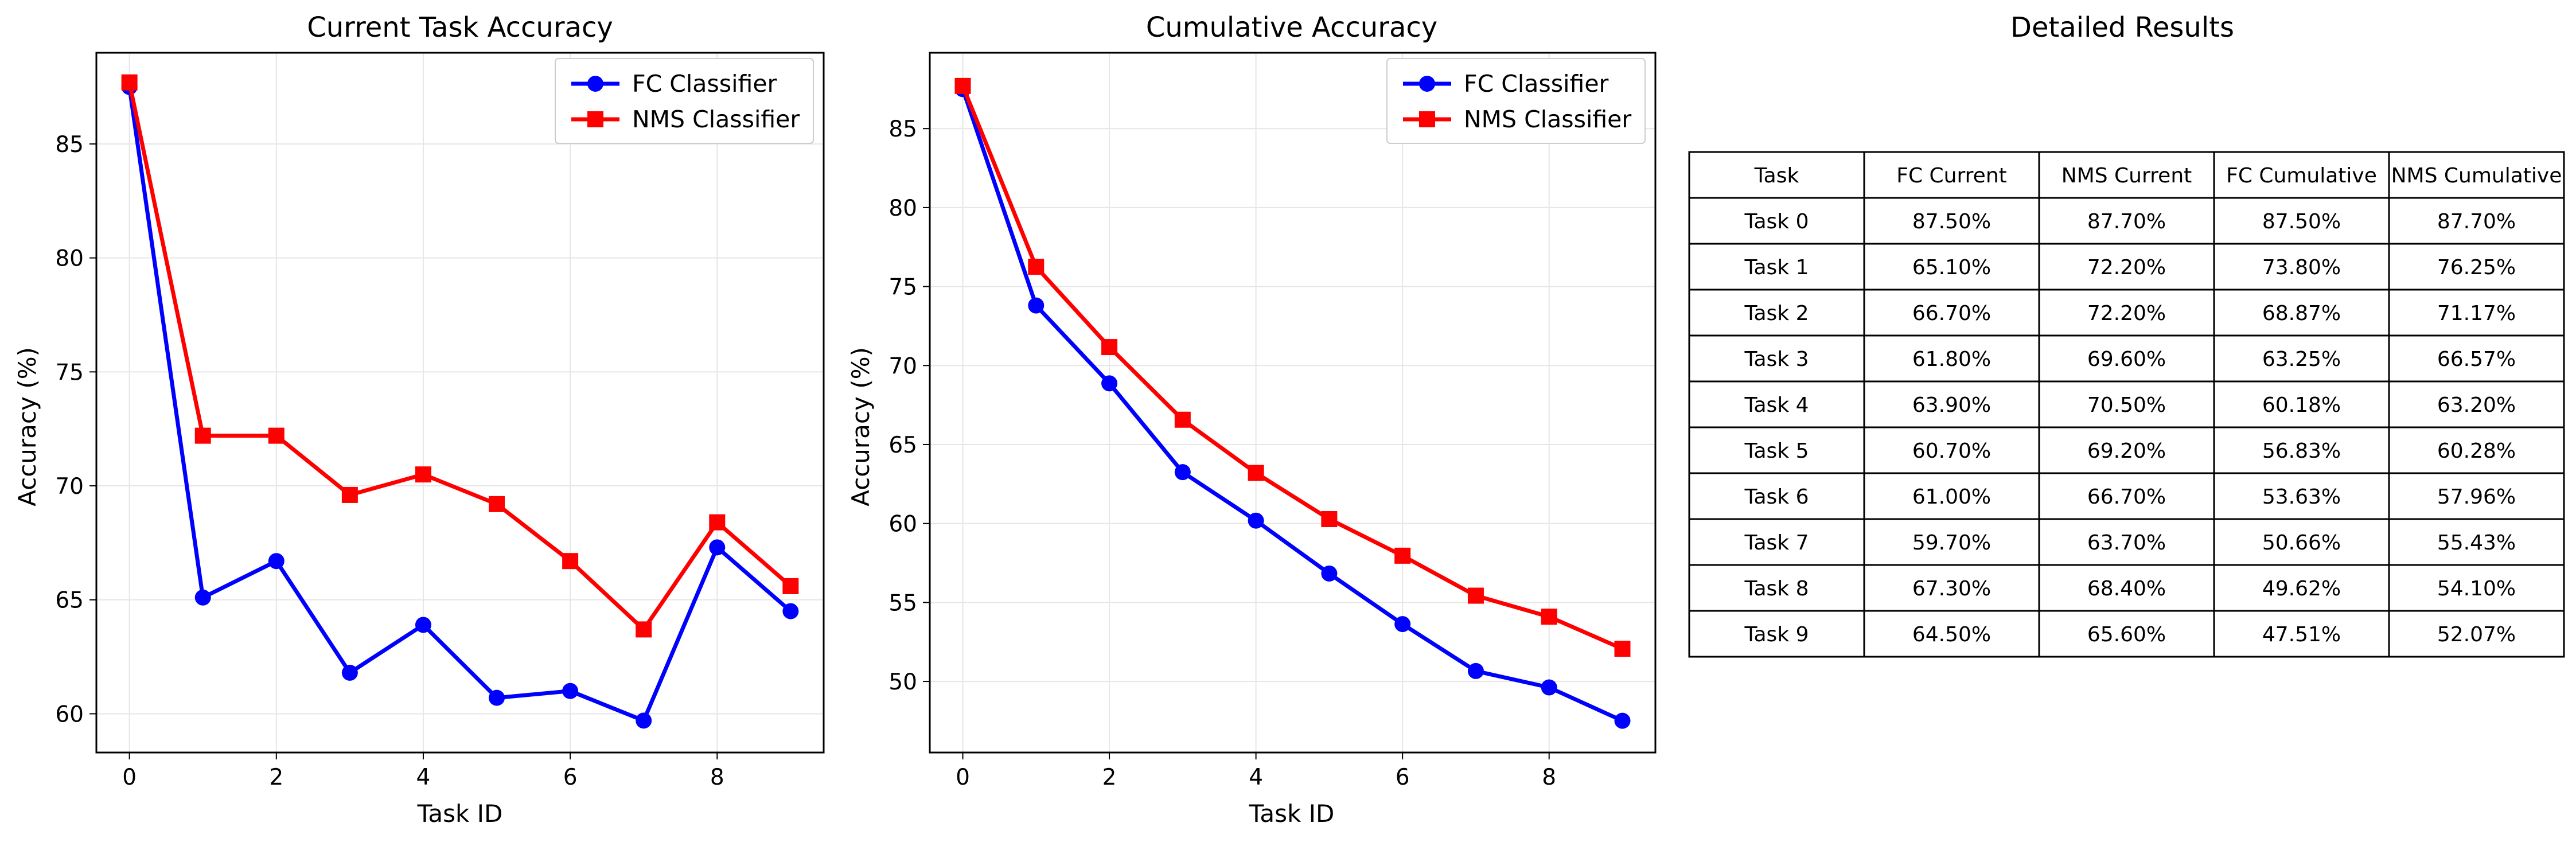 This screenshot has height=842, width=2576. I want to click on table-cell-value: 60.28%, so click(2476, 451).